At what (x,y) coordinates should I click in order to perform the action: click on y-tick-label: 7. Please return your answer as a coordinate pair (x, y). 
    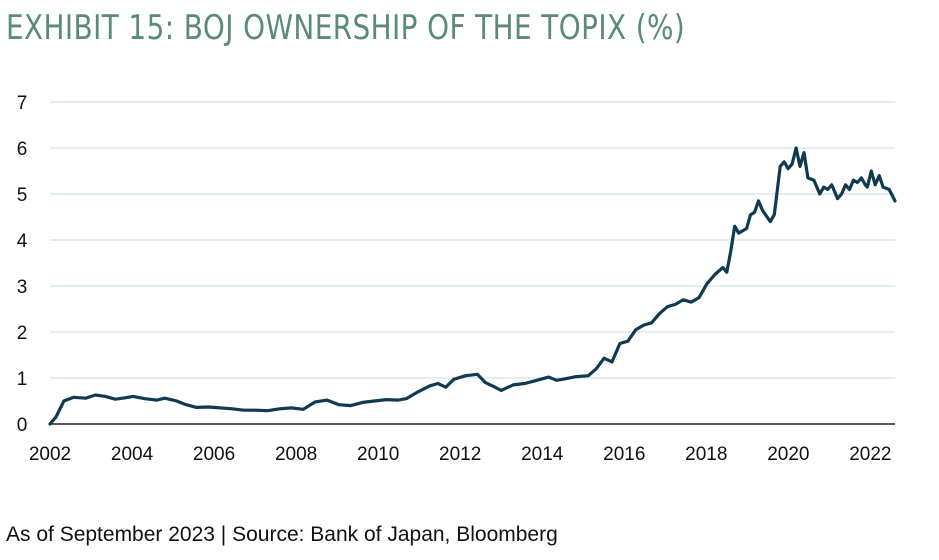
    Looking at the image, I should click on (22, 103).